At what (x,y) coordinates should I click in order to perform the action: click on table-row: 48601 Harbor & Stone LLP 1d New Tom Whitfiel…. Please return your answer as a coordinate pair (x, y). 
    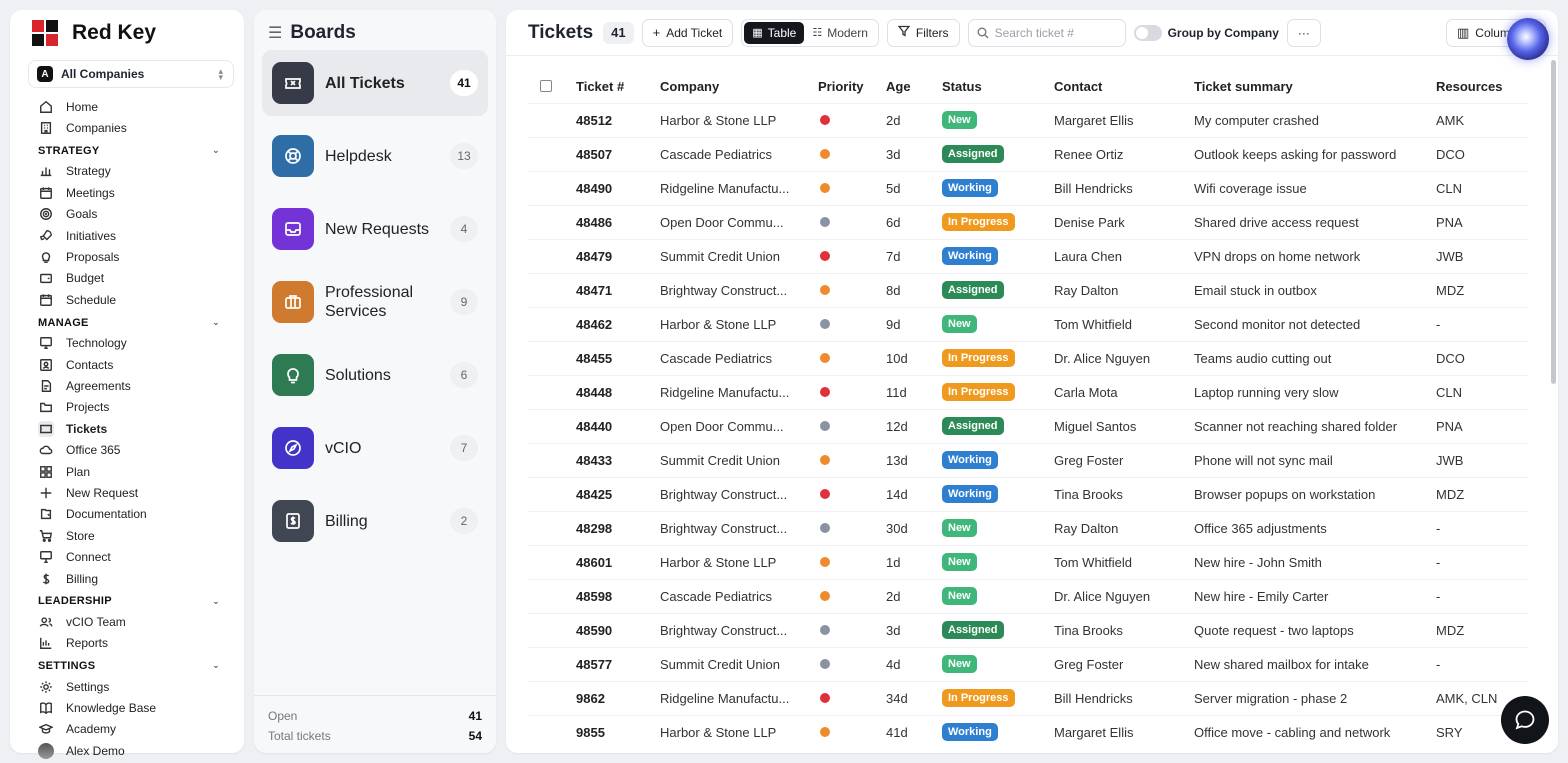
    Looking at the image, I should click on (1028, 561).